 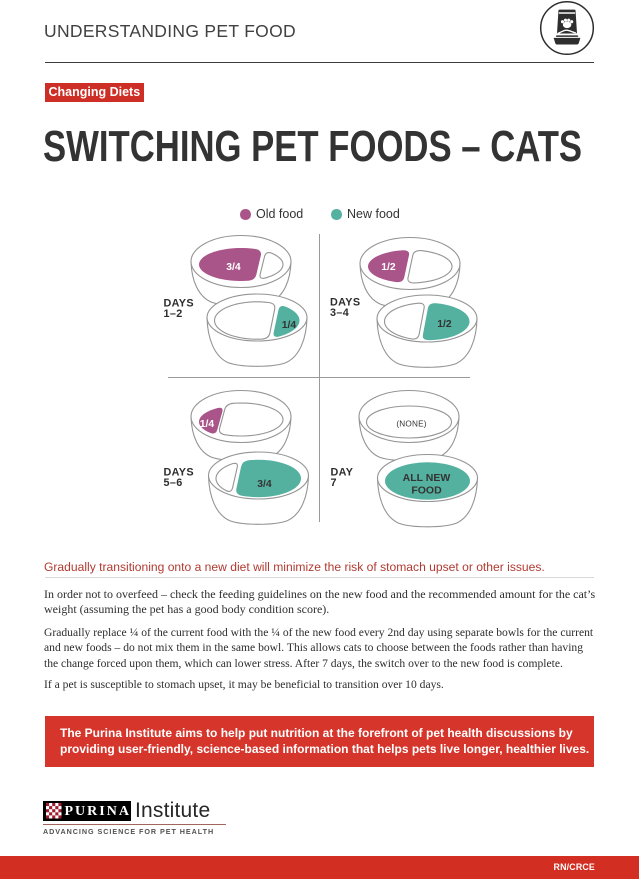 What do you see at coordinates (426, 491) in the screenshot?
I see `svg-text: FOOD` at bounding box center [426, 491].